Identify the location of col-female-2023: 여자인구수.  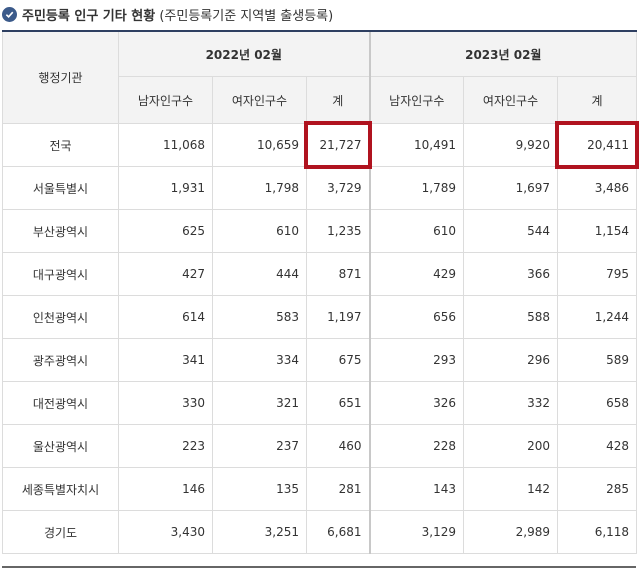
(511, 100).